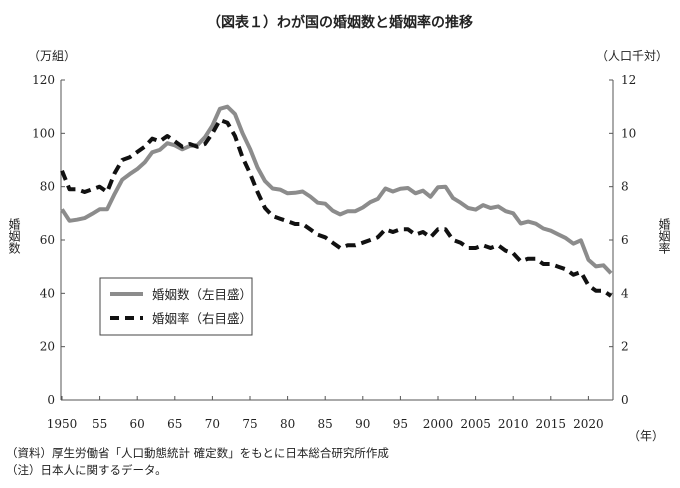 This screenshot has width=680, height=488. What do you see at coordinates (625, 187) in the screenshot?
I see `right-tick-label: 8` at bounding box center [625, 187].